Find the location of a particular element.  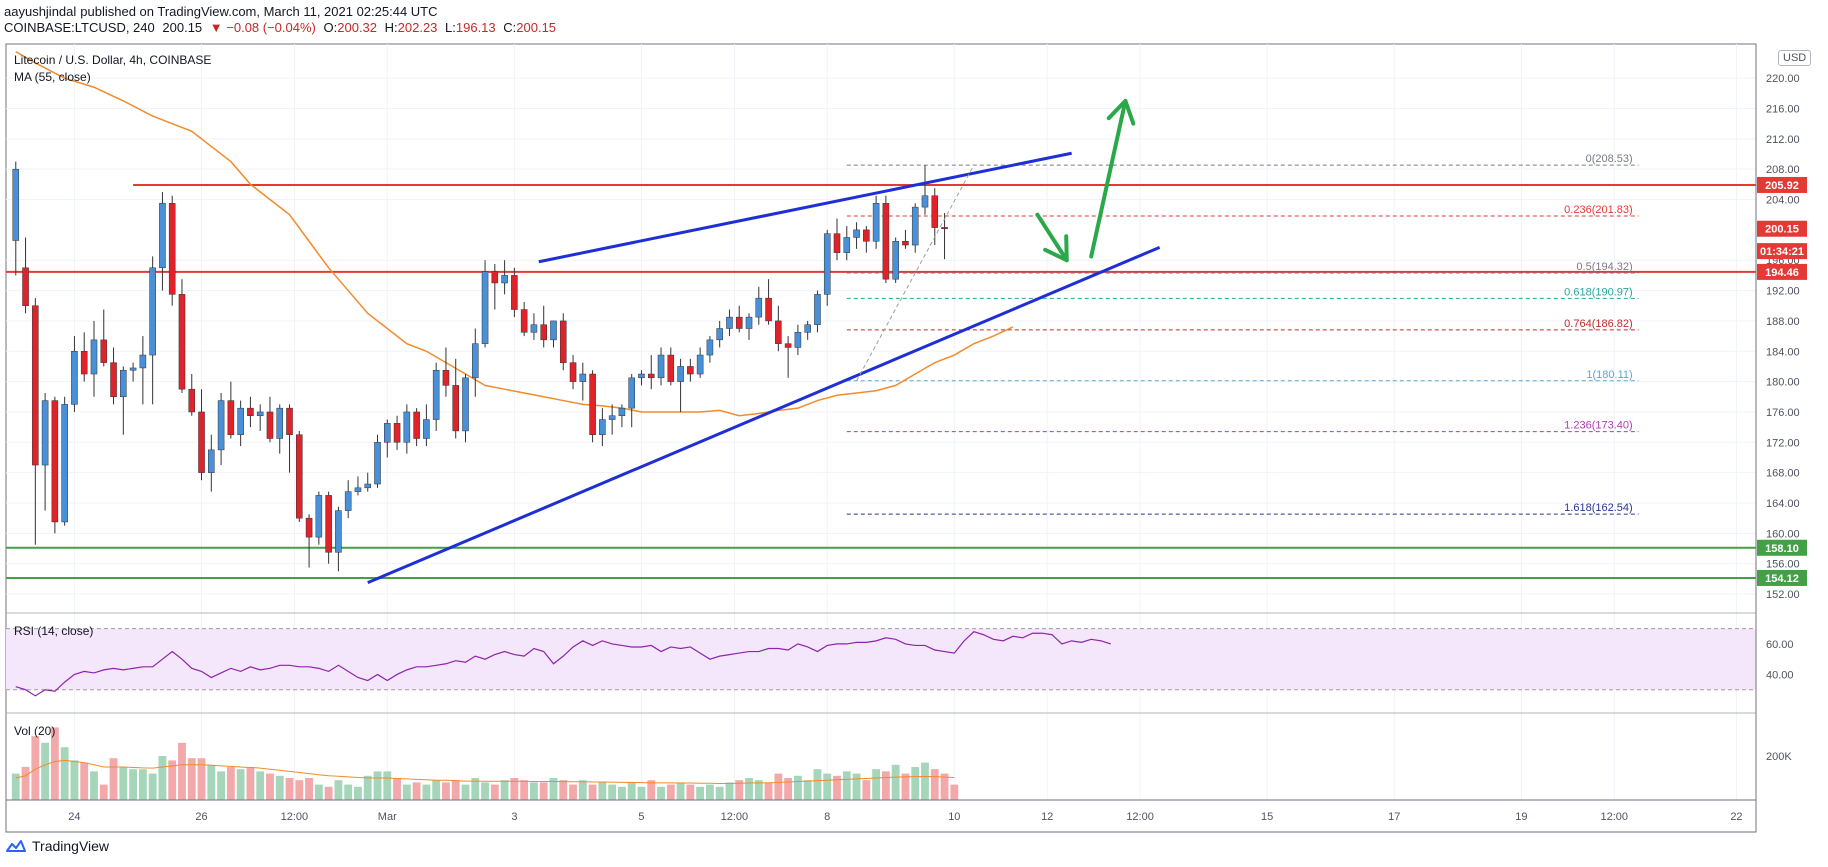

time-tick-label: 17 is located at coordinates (1394, 817).